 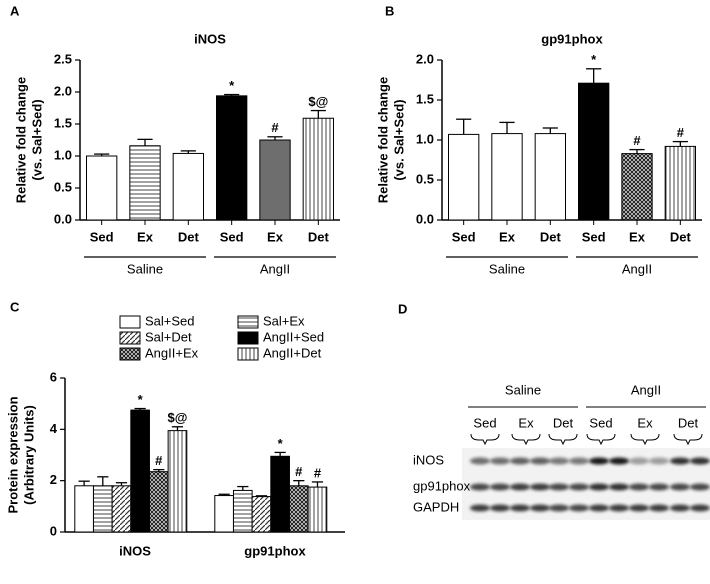 I want to click on y-axis-label: (Arbitrary Units), so click(x=28, y=455).